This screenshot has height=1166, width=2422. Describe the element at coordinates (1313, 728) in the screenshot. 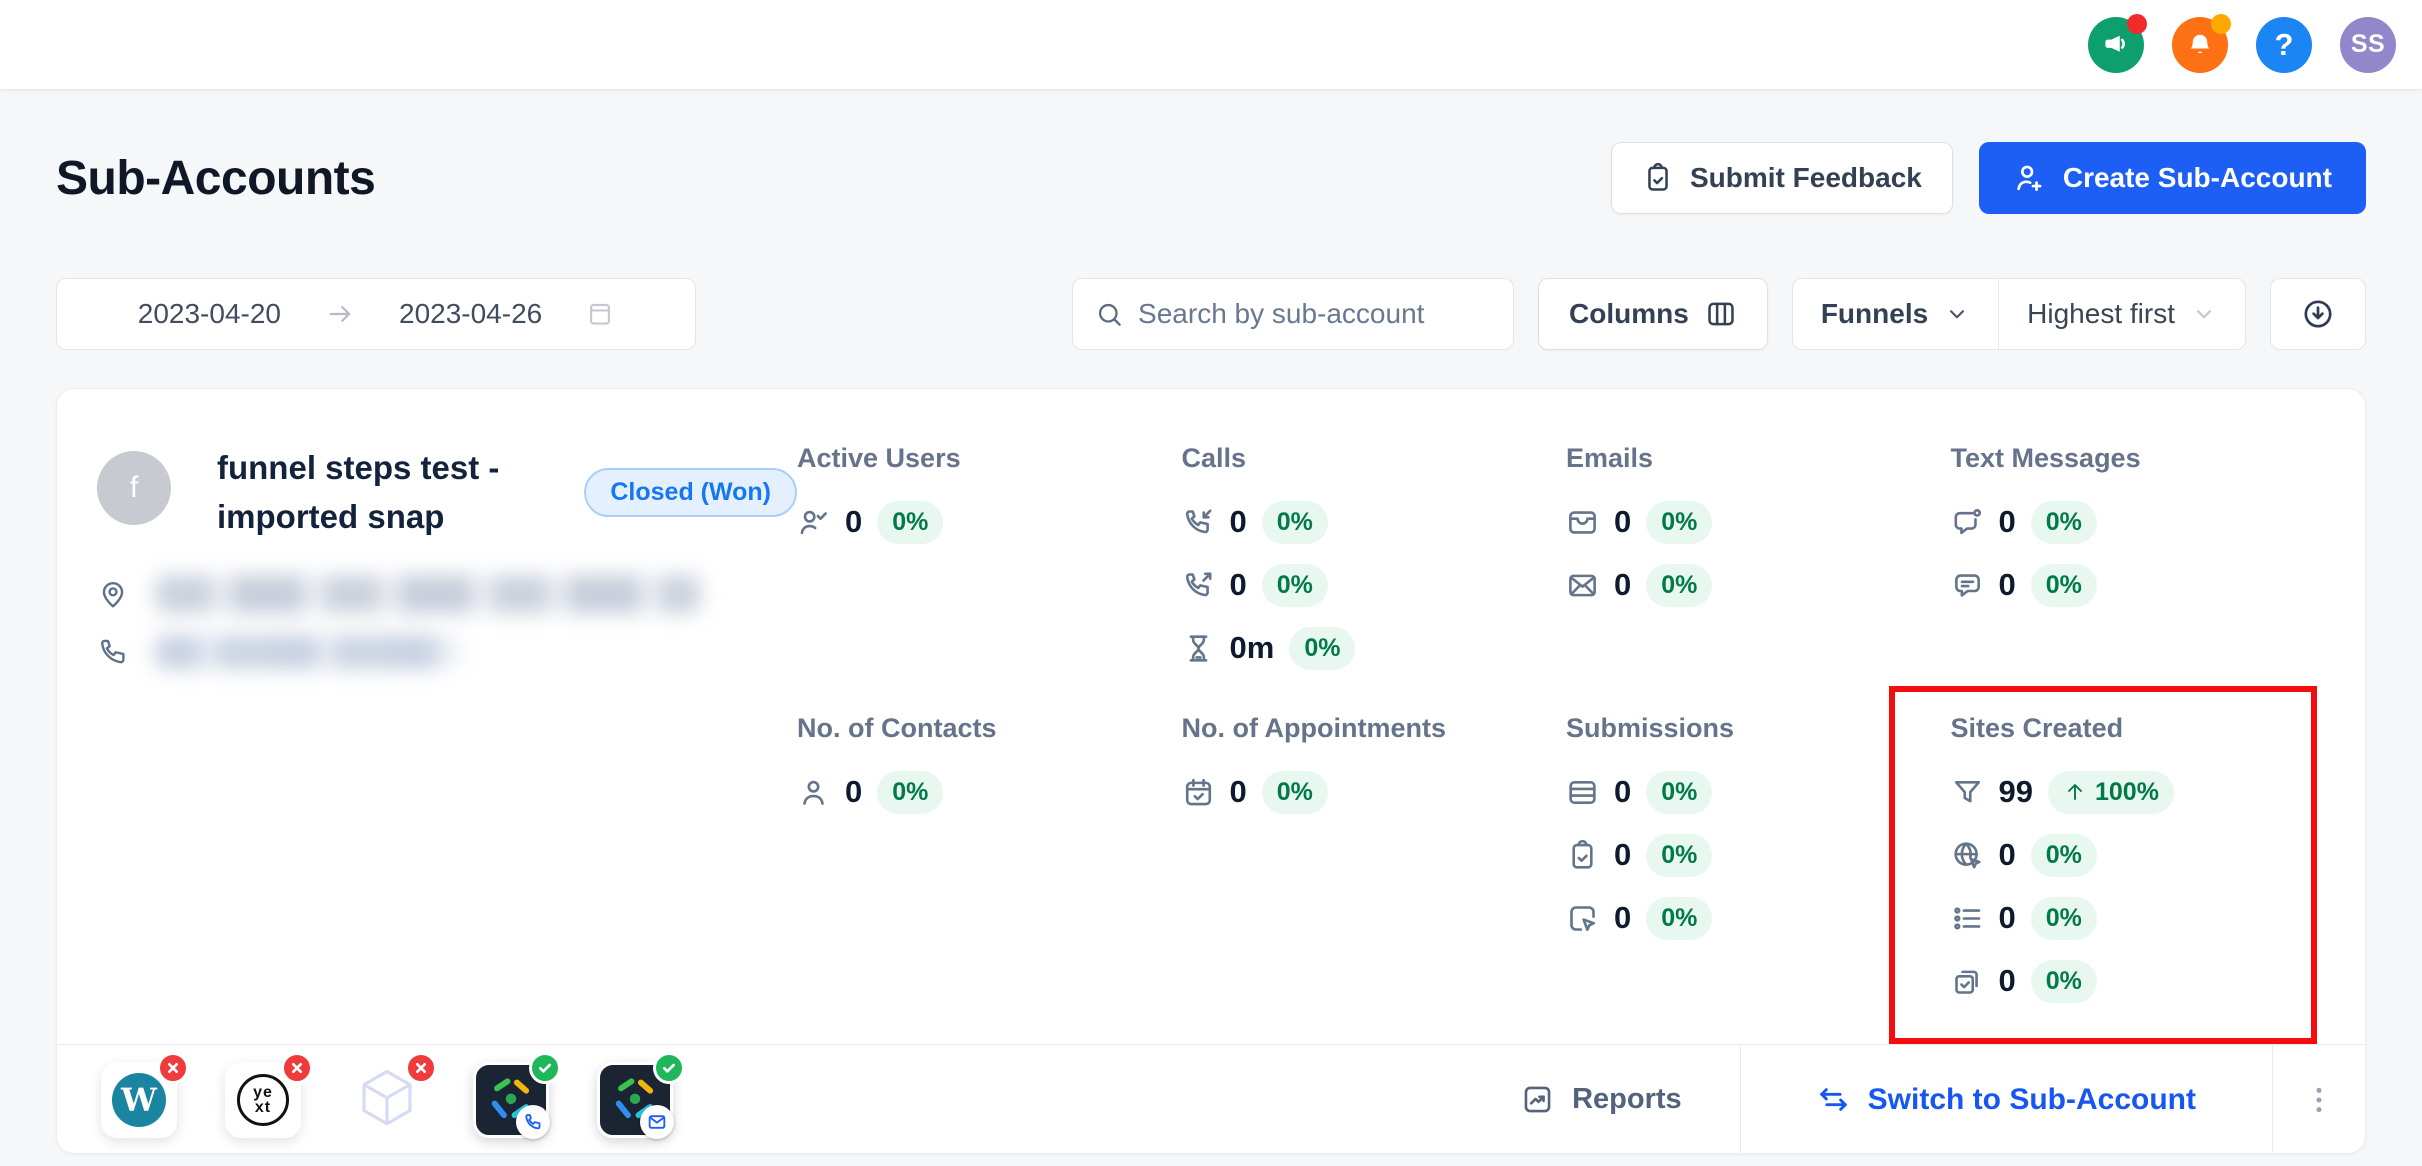

I see `metric-title: No. of Appointments` at that location.